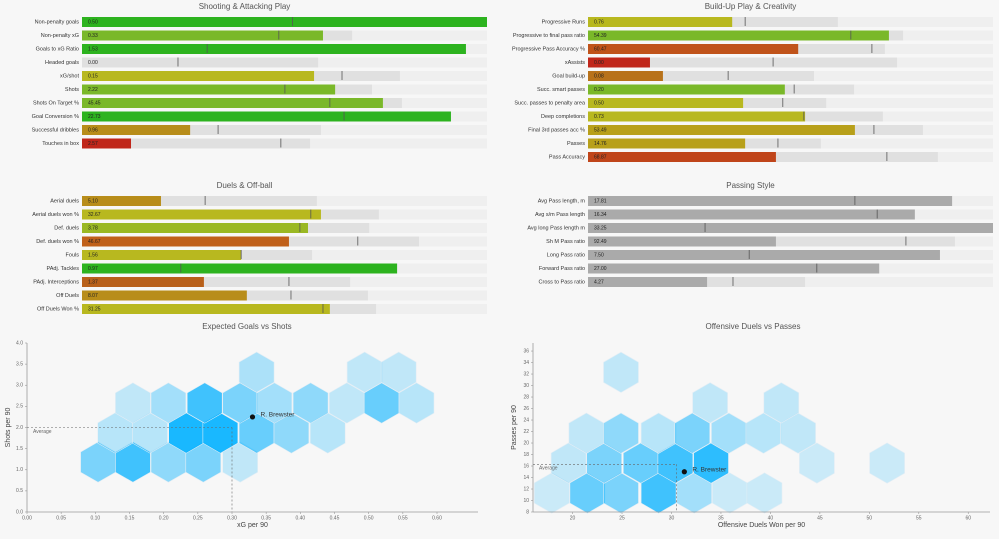  What do you see at coordinates (565, 242) in the screenshot?
I see `row-label: Sh M Pass ratio` at bounding box center [565, 242].